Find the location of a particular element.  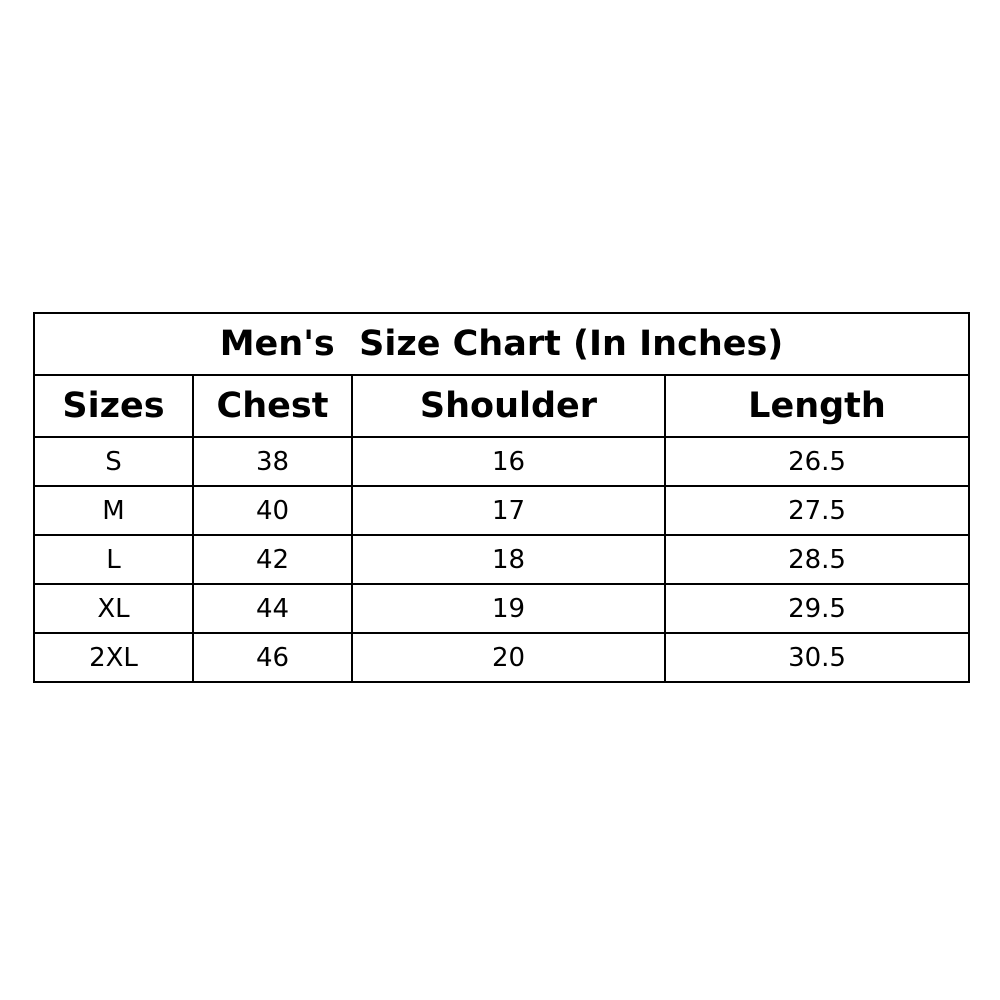

shoulder-cell: 17 is located at coordinates (508, 510).